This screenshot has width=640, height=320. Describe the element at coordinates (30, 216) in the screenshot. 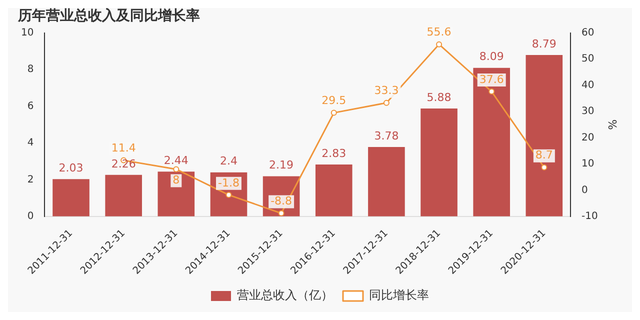

I see `y-tick-label: 0` at that location.